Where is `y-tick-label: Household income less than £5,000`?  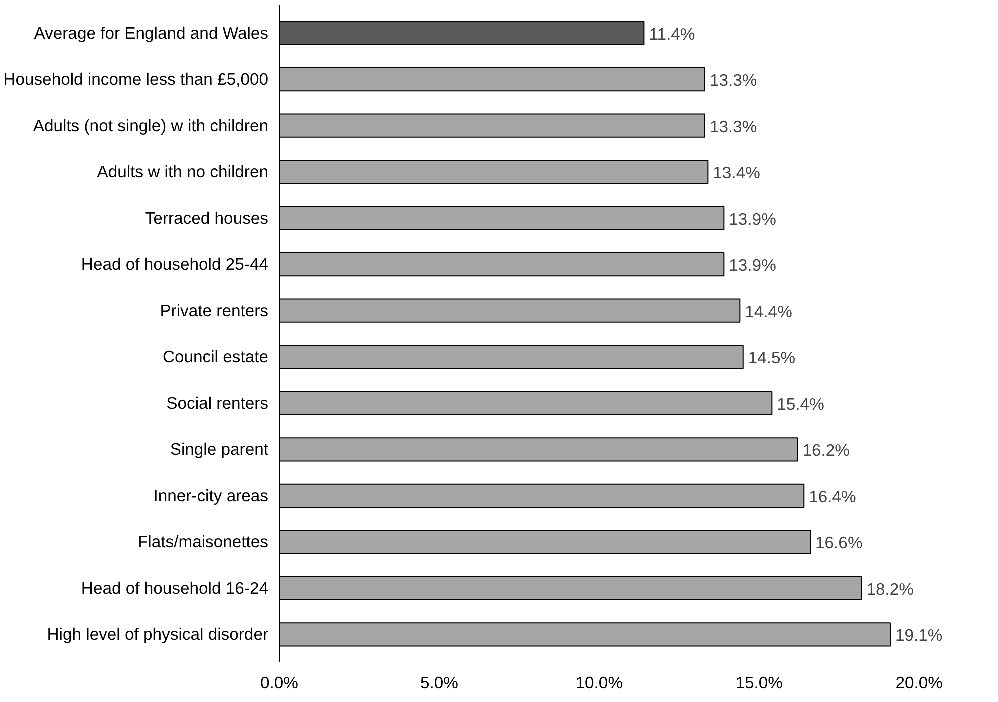 y-tick-label: Household income less than £5,000 is located at coordinates (136, 80).